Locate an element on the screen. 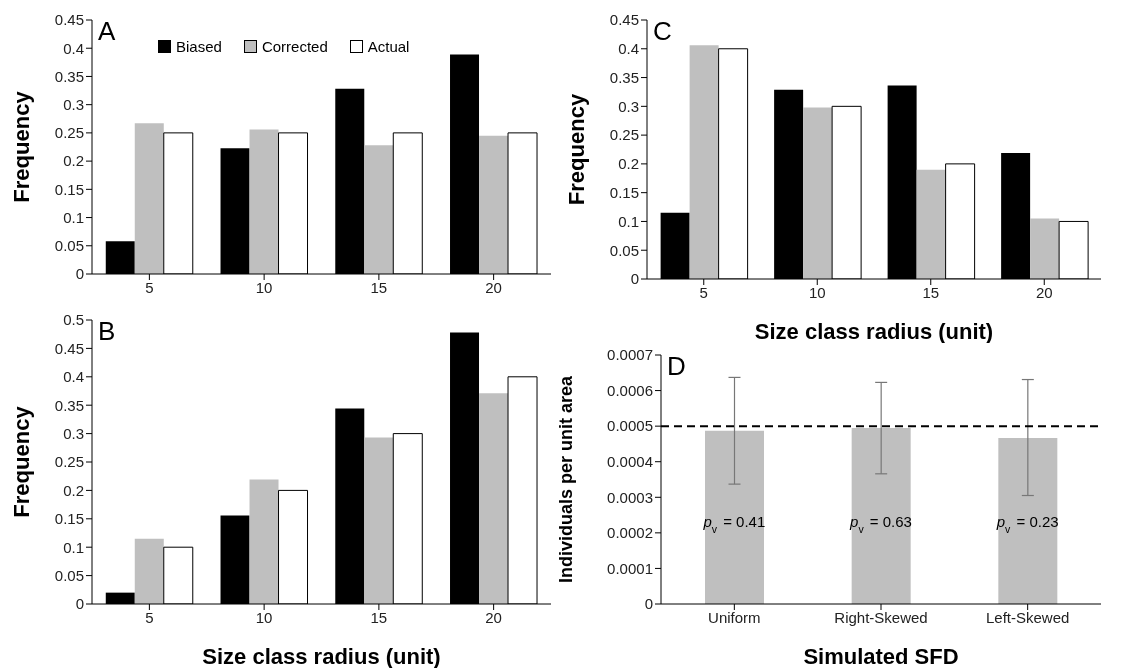 The width and height of the screenshot is (1121, 669). y-tick-label: 0.0003 is located at coordinates (630, 497).